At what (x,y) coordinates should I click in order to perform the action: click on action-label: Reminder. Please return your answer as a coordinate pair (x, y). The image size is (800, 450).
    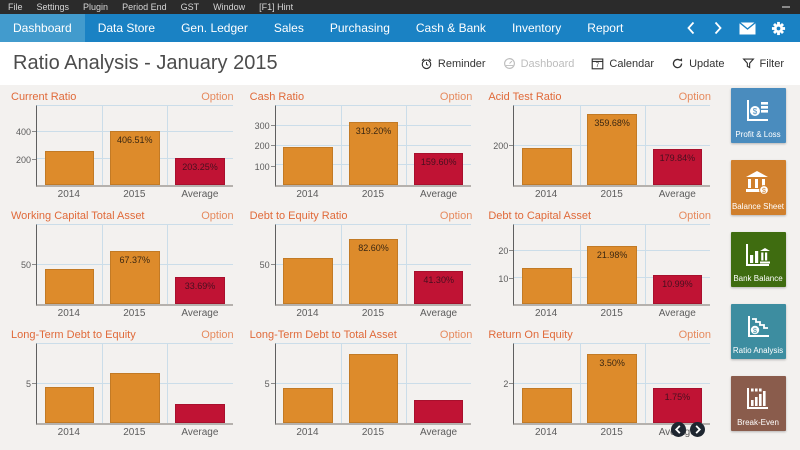
    Looking at the image, I should click on (461, 63).